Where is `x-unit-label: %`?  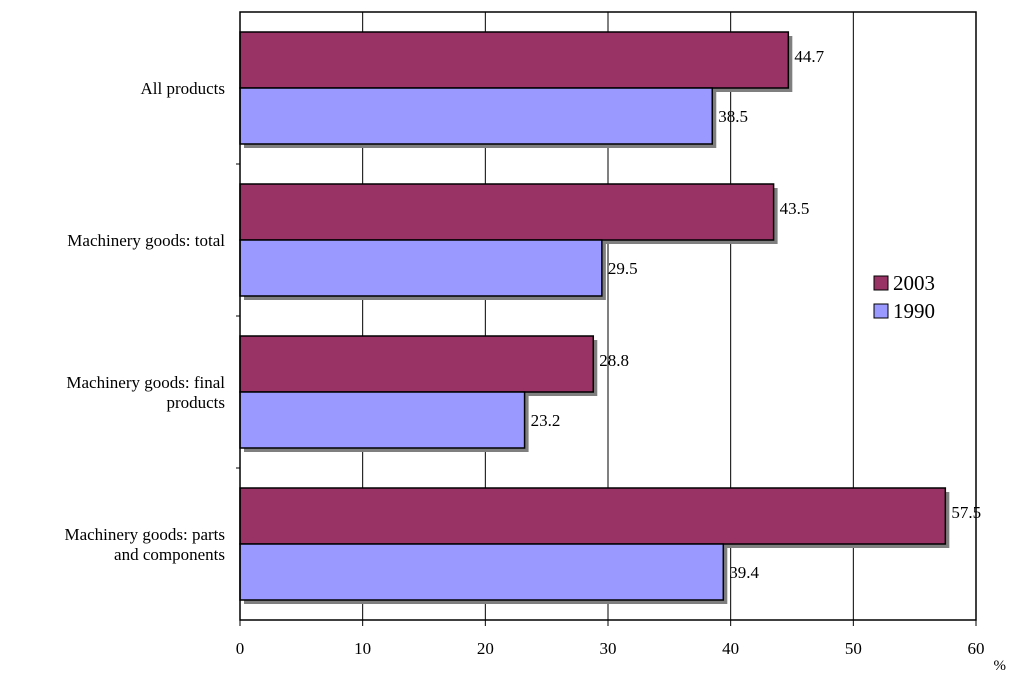 x-unit-label: % is located at coordinates (1000, 665).